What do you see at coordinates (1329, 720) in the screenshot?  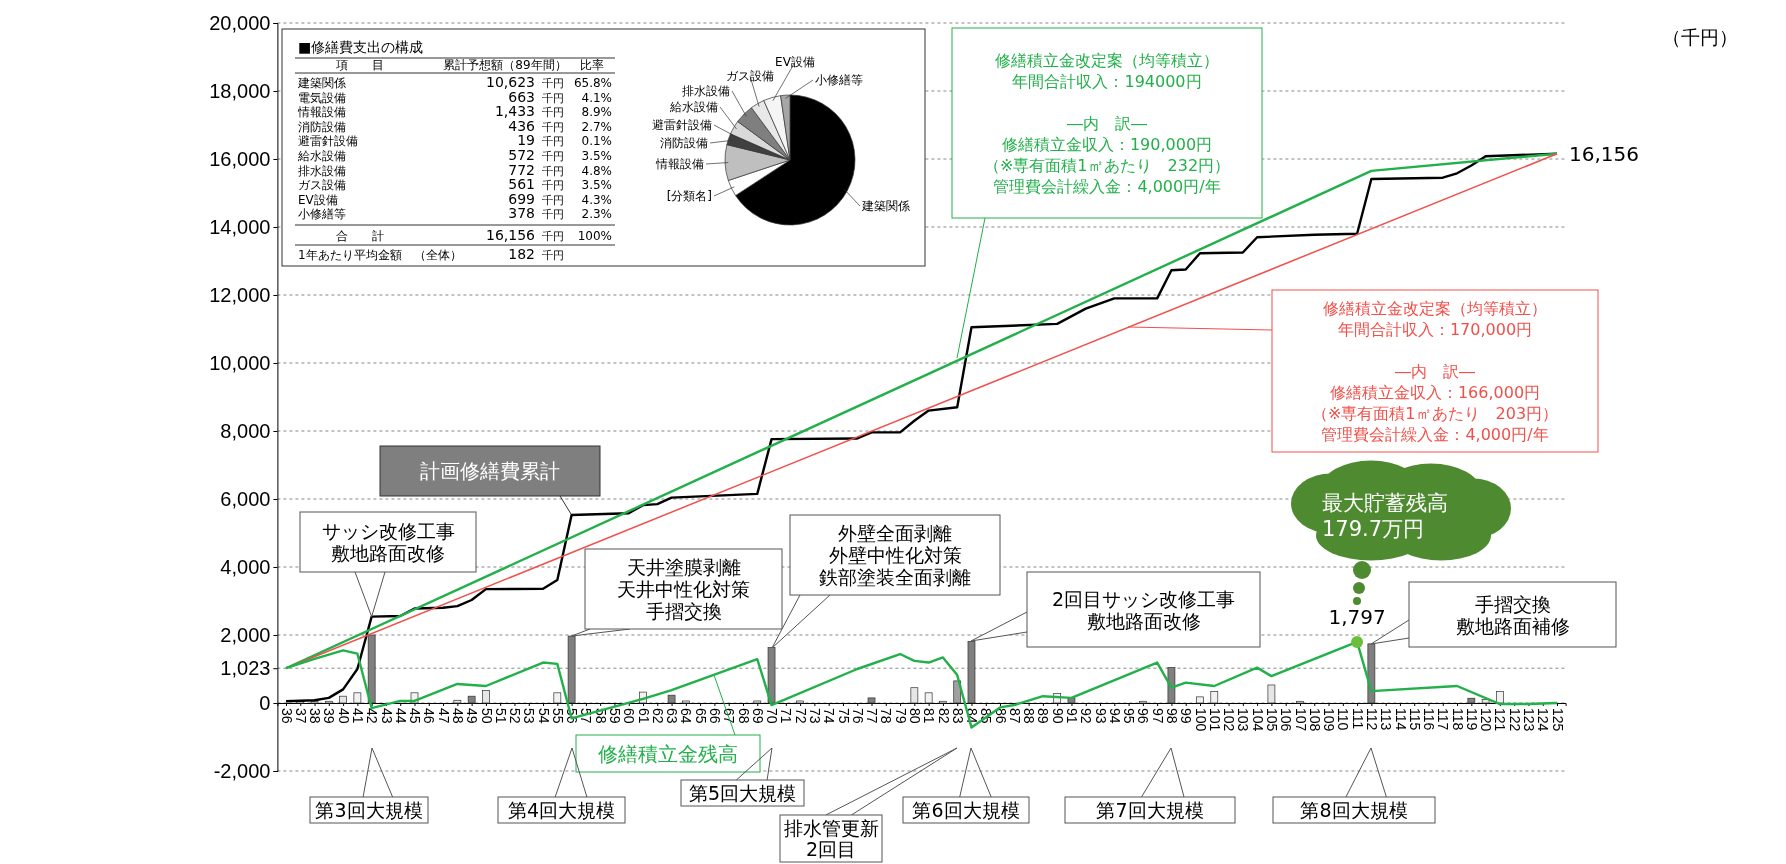 I see `x-tick-label: 109` at bounding box center [1329, 720].